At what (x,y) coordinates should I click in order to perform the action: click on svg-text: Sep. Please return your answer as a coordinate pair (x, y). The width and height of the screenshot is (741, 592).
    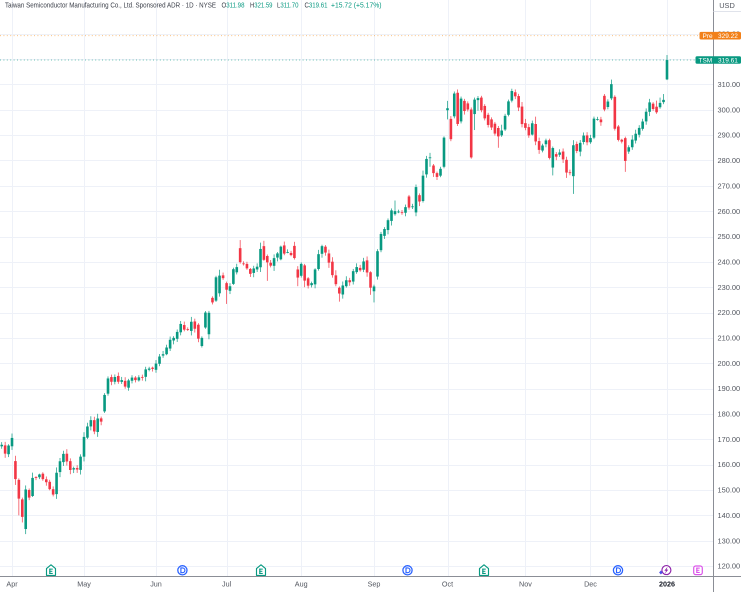
    Looking at the image, I should click on (374, 584).